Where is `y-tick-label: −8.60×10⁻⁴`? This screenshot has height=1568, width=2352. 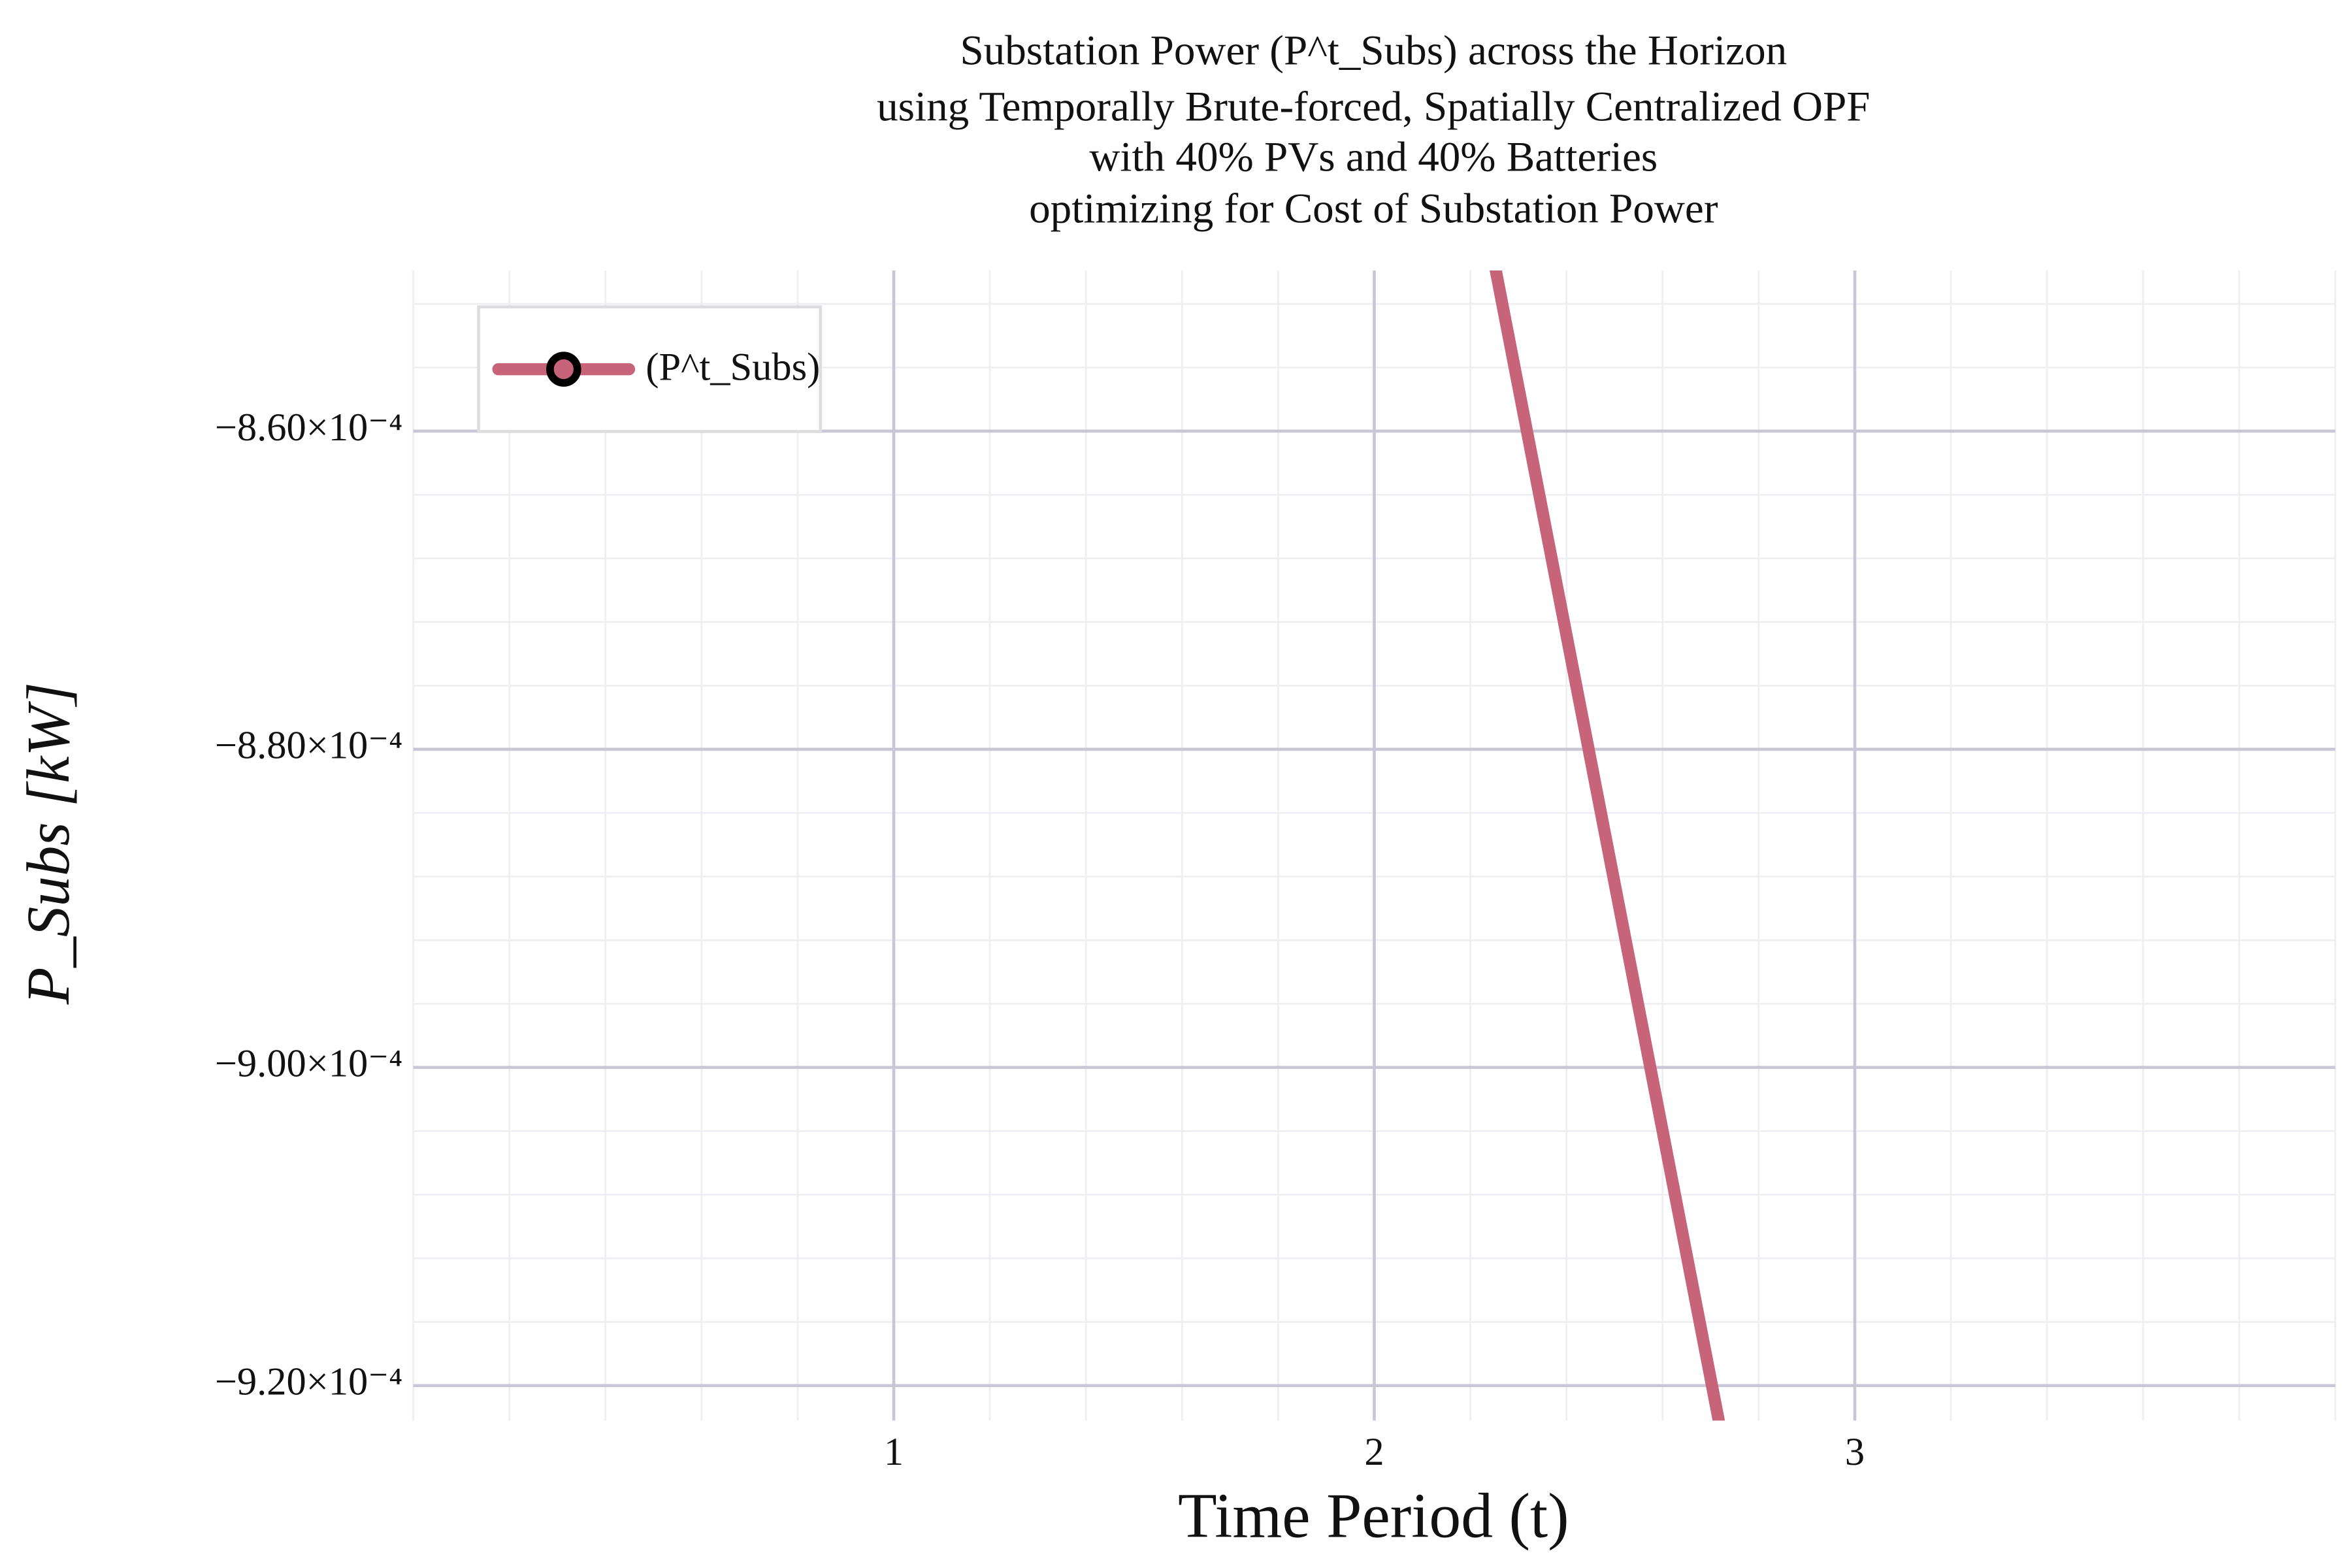 y-tick-label: −8.60×10⁻⁴ is located at coordinates (308, 427).